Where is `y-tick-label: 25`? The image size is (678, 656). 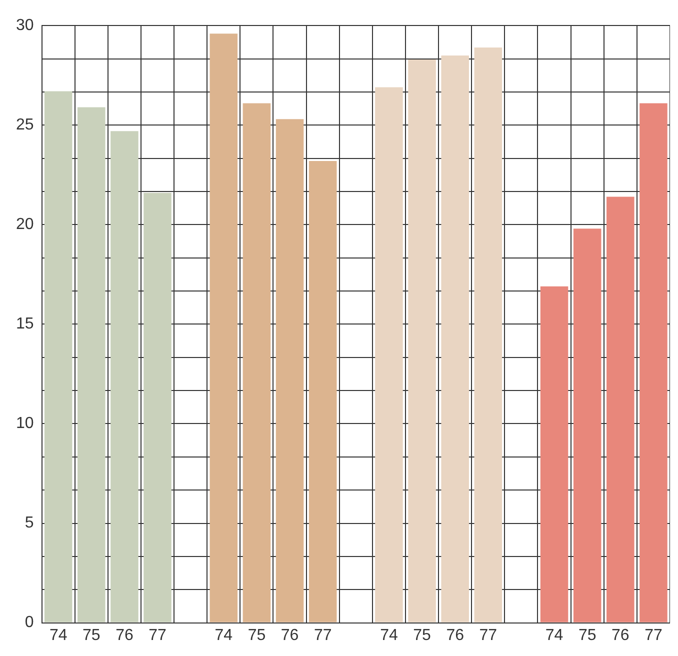 y-tick-label: 25 is located at coordinates (25, 125).